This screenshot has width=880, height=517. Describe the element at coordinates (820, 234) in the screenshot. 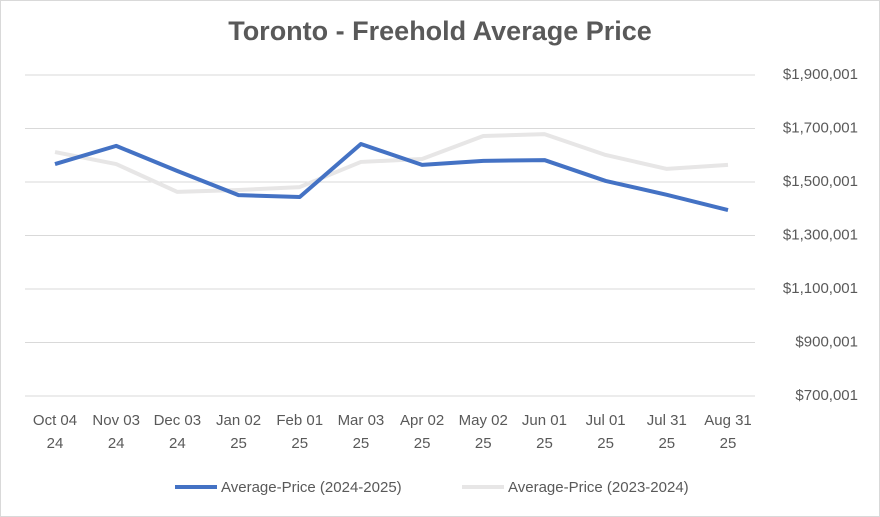

I see `y-tick-label: $1,300,001` at that location.